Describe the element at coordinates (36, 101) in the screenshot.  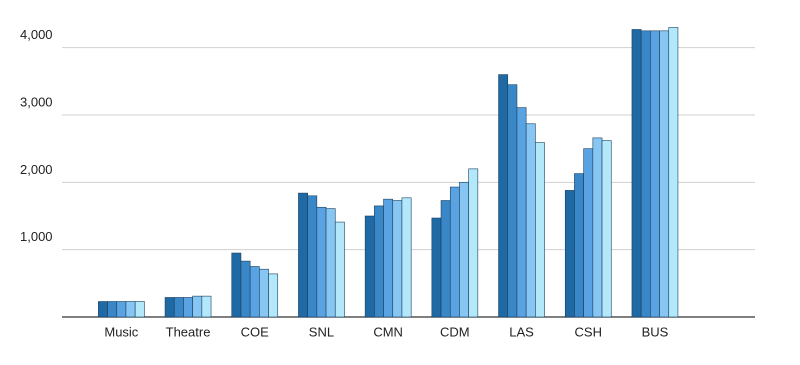
I see `y-tick-label: 3,000` at that location.